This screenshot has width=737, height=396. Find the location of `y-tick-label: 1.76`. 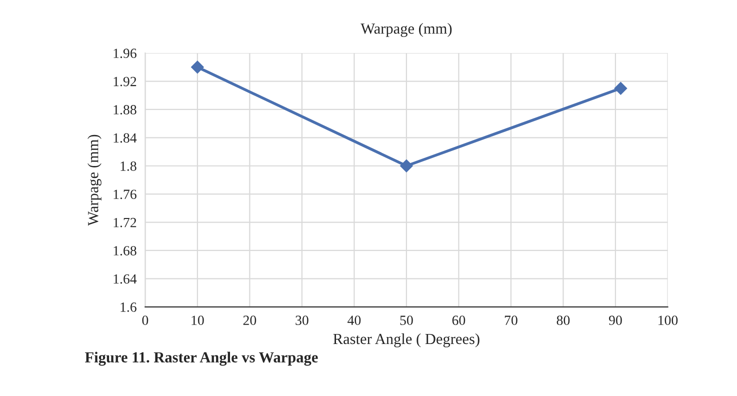

y-tick-label: 1.76 is located at coordinates (125, 195).